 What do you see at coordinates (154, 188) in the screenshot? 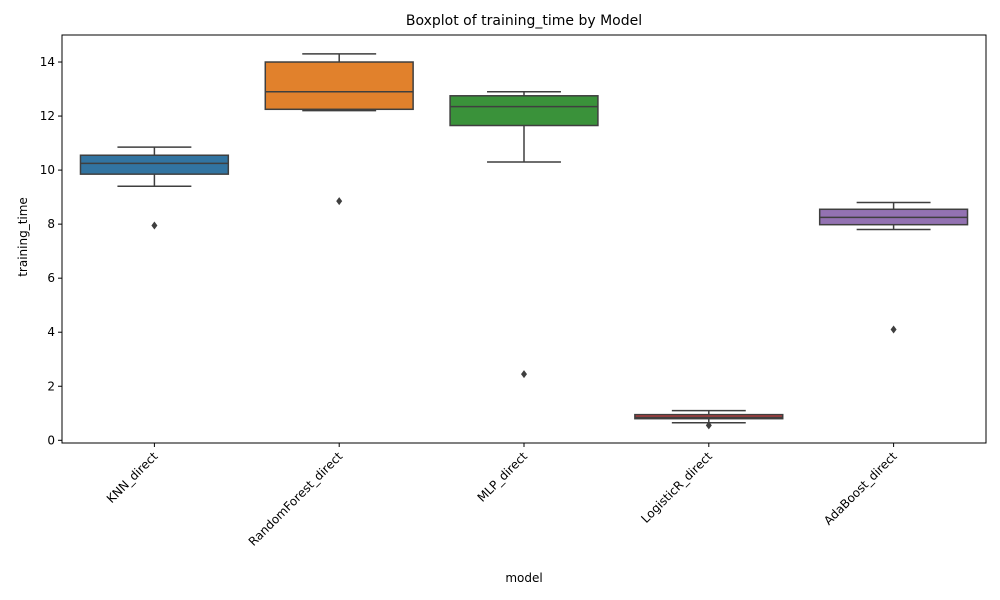
I see `box-group-KNN_direct` at bounding box center [154, 188].